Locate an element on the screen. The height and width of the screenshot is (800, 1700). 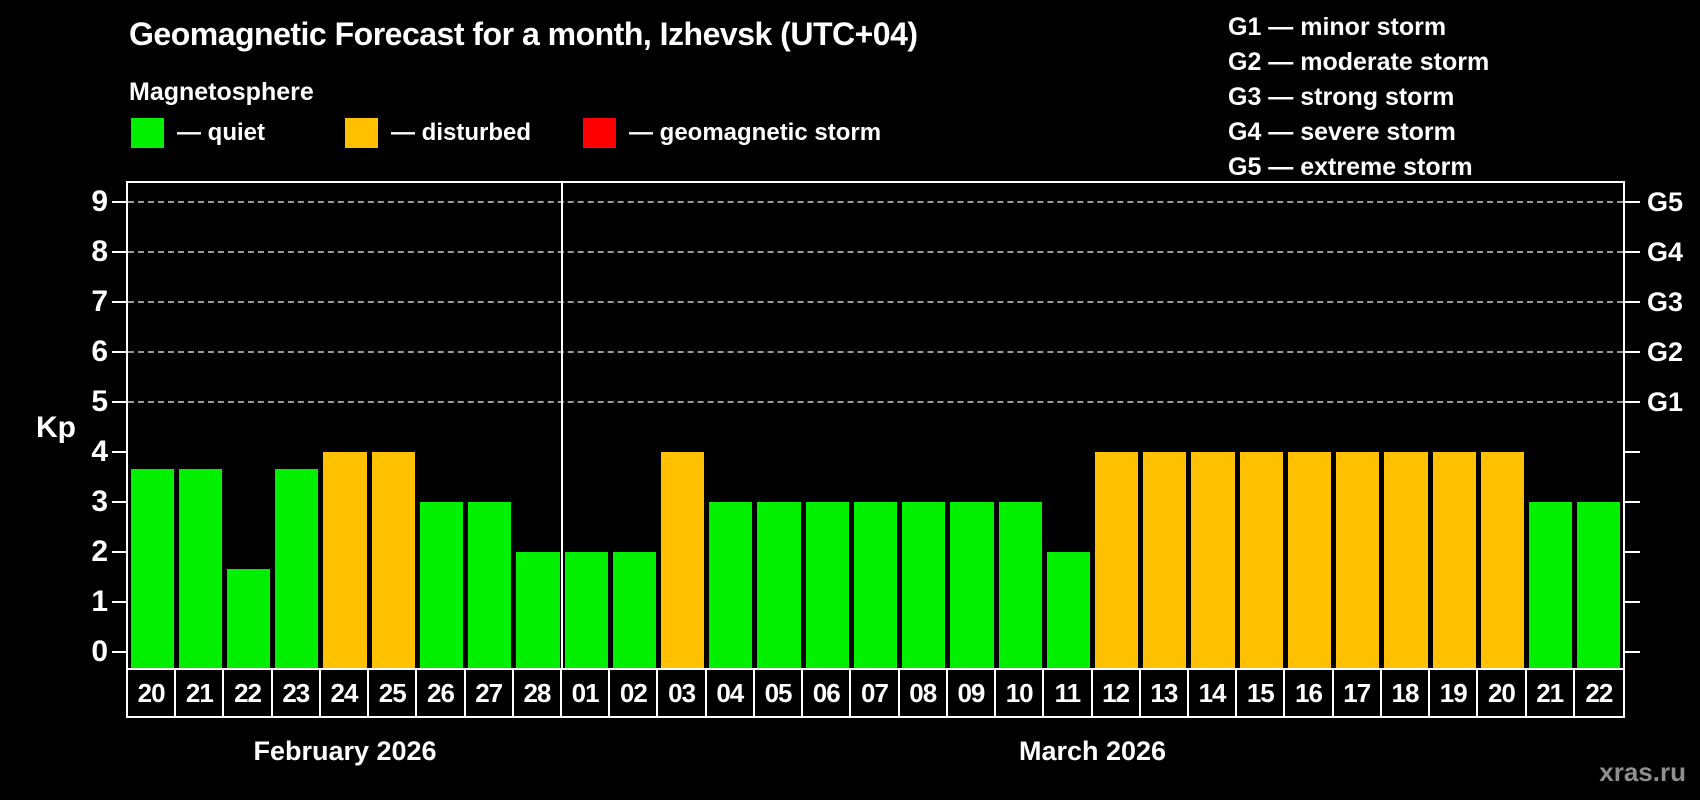
disturbed-swatch-icon is located at coordinates (361, 133).